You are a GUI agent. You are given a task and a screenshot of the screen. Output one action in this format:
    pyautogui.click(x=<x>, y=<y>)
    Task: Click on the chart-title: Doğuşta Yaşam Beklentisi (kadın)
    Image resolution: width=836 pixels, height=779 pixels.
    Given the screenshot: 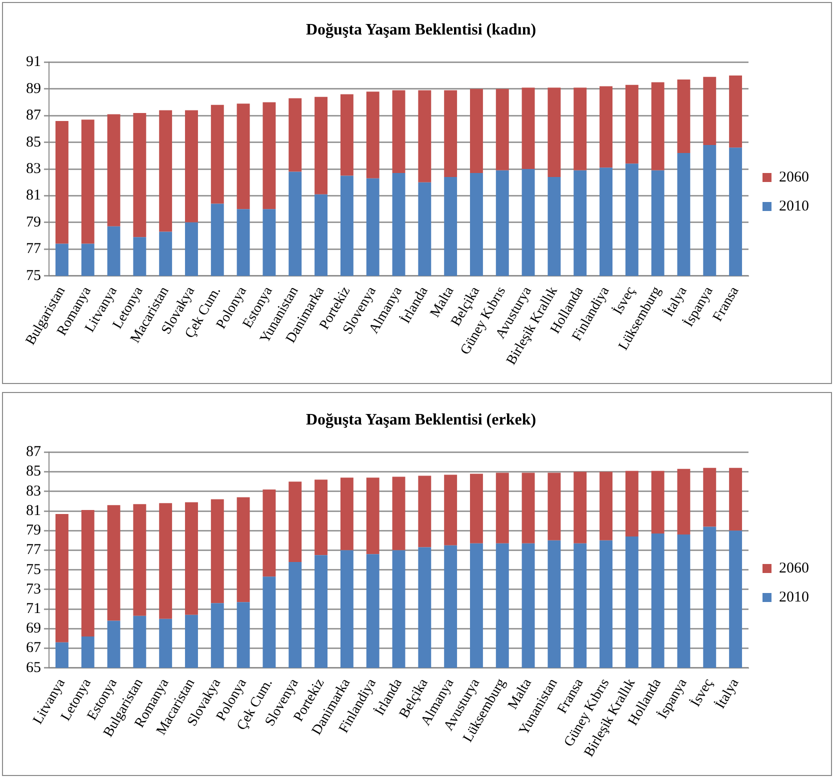 What is the action you would take?
    pyautogui.click(x=421, y=30)
    